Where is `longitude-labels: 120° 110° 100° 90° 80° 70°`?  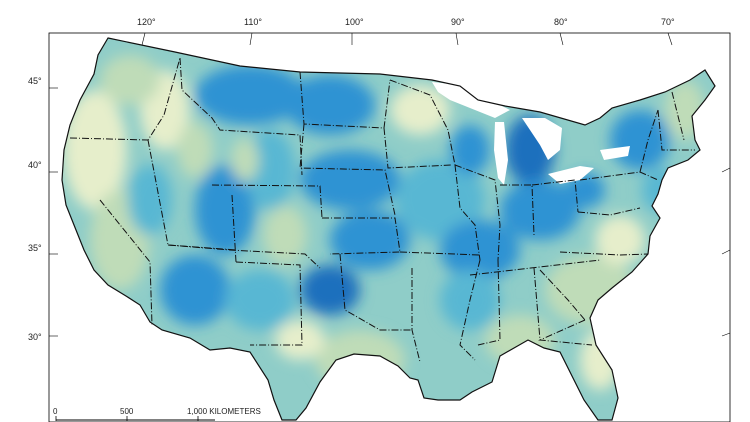
longitude-labels: 120° 110° 100° 90° 80° 70° is located at coordinates (406, 22).